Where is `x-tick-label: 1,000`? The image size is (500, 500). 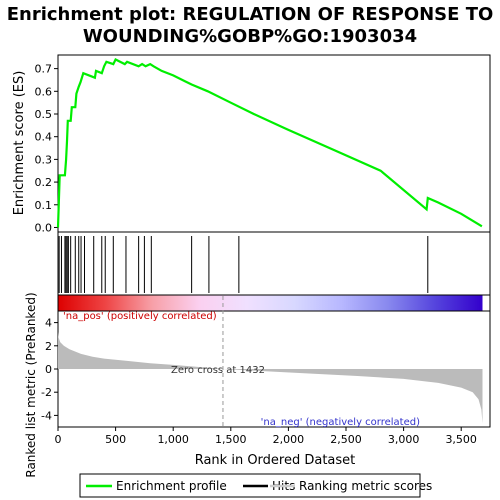 x-tick-label: 1,000 is located at coordinates (173, 439).